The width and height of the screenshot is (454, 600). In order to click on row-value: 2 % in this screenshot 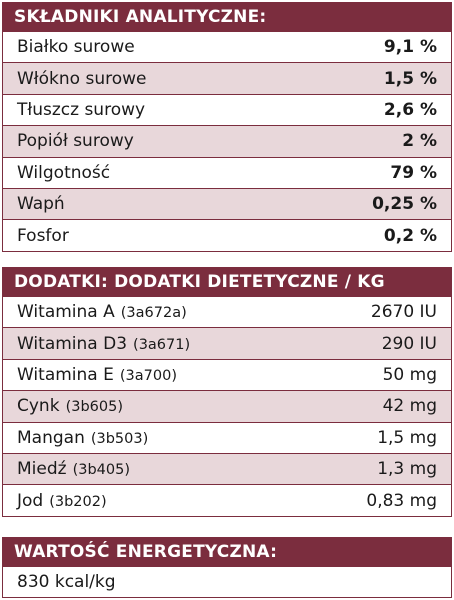, I will do `click(419, 141)`.